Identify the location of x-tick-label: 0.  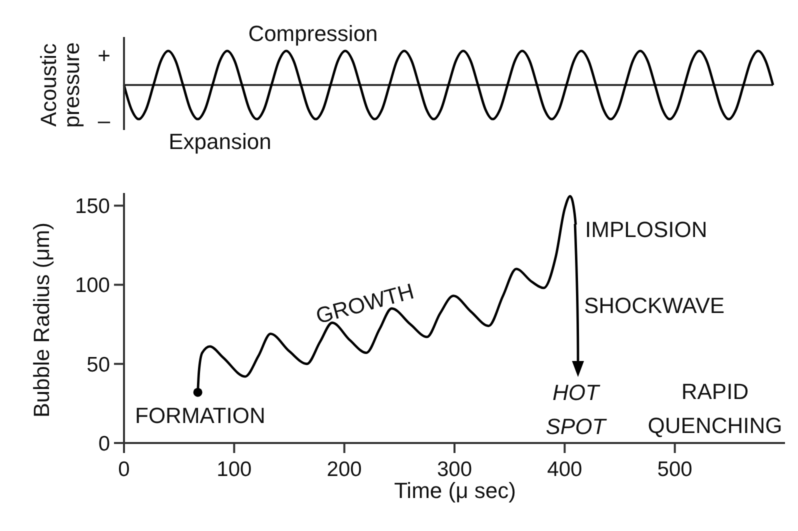
(124, 469).